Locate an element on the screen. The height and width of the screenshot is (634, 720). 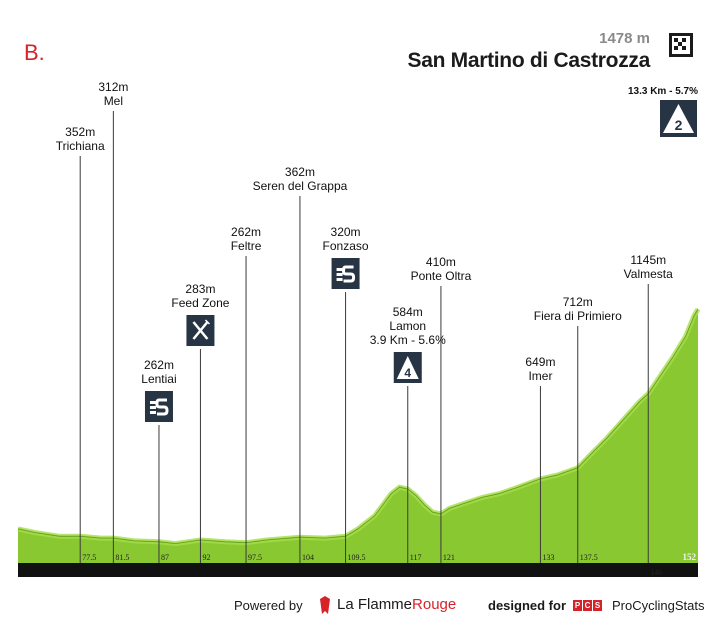
mountain-cat4-icon: 4 is located at coordinates (407, 367).